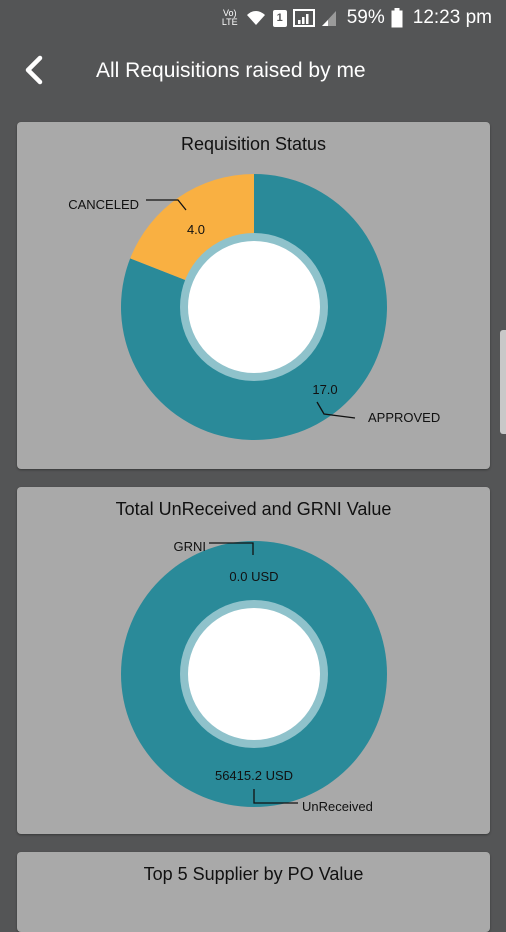 This screenshot has width=506, height=932. I want to click on status-icons: Vo) LTE 1, so click(279, 18).